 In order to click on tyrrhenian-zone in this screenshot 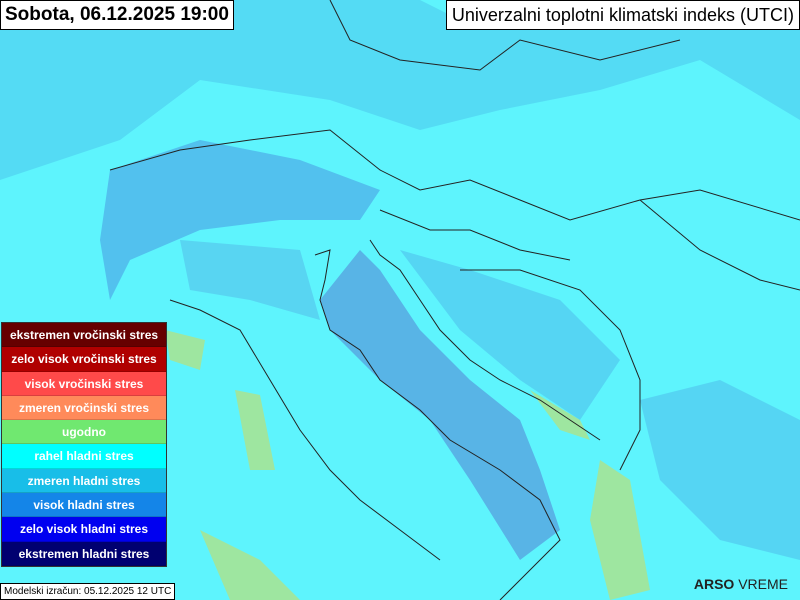, I will do `click(250, 280)`.